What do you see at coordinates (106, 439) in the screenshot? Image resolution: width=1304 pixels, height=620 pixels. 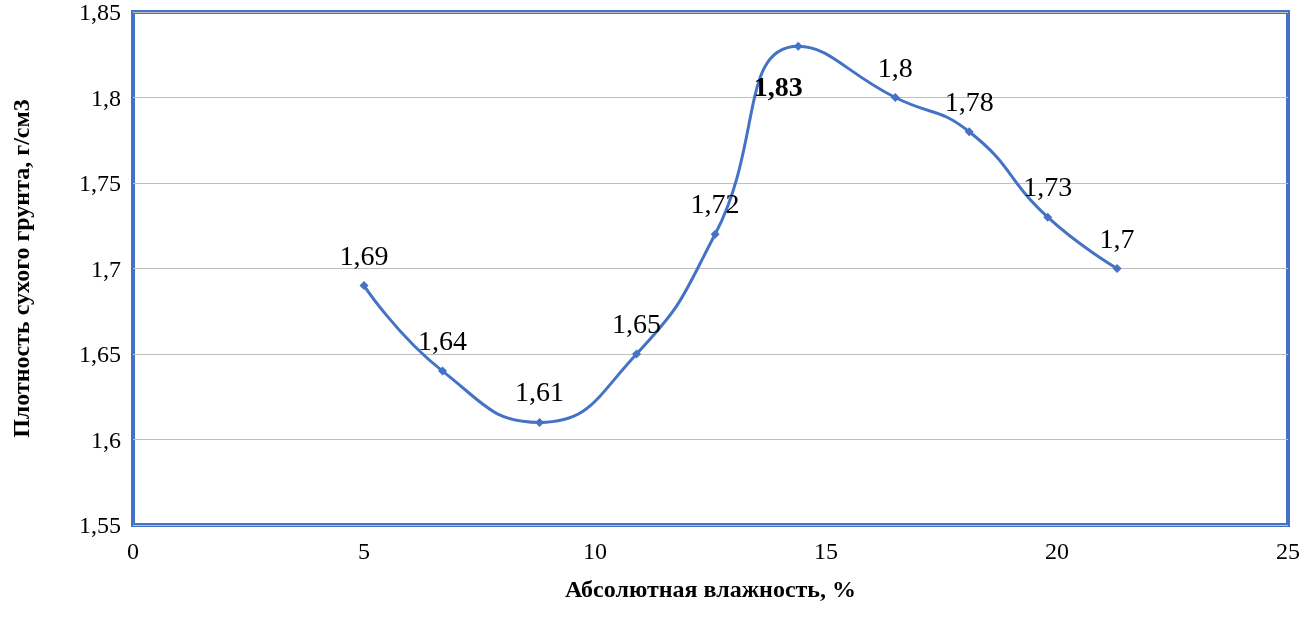 I see `y-tick-label: 1,6` at bounding box center [106, 439].